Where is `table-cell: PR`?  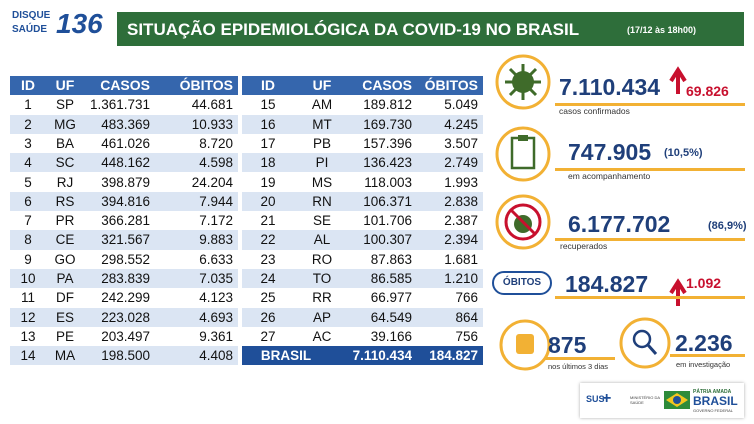 table-cell: PR is located at coordinates (65, 221).